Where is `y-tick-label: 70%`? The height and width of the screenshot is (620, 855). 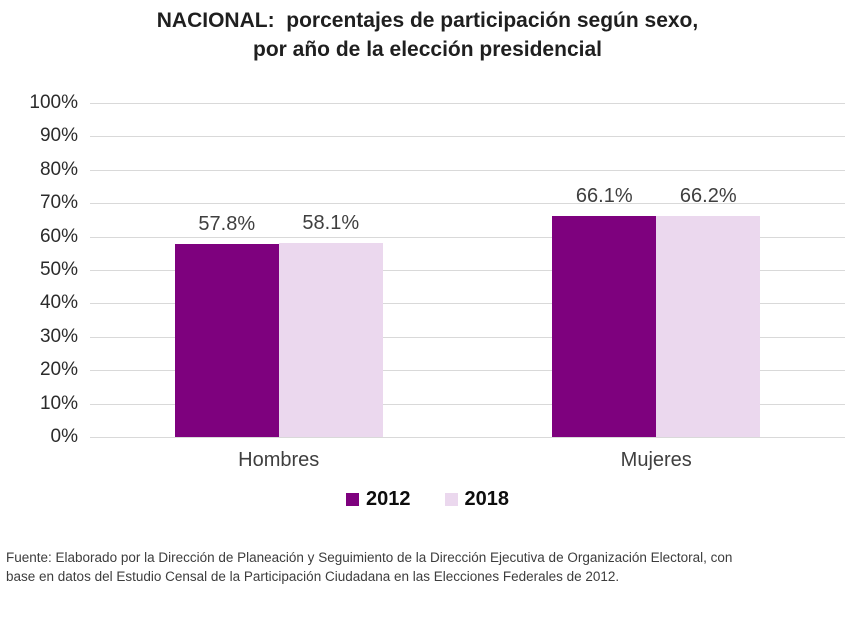 y-tick-label: 70% is located at coordinates (58, 203).